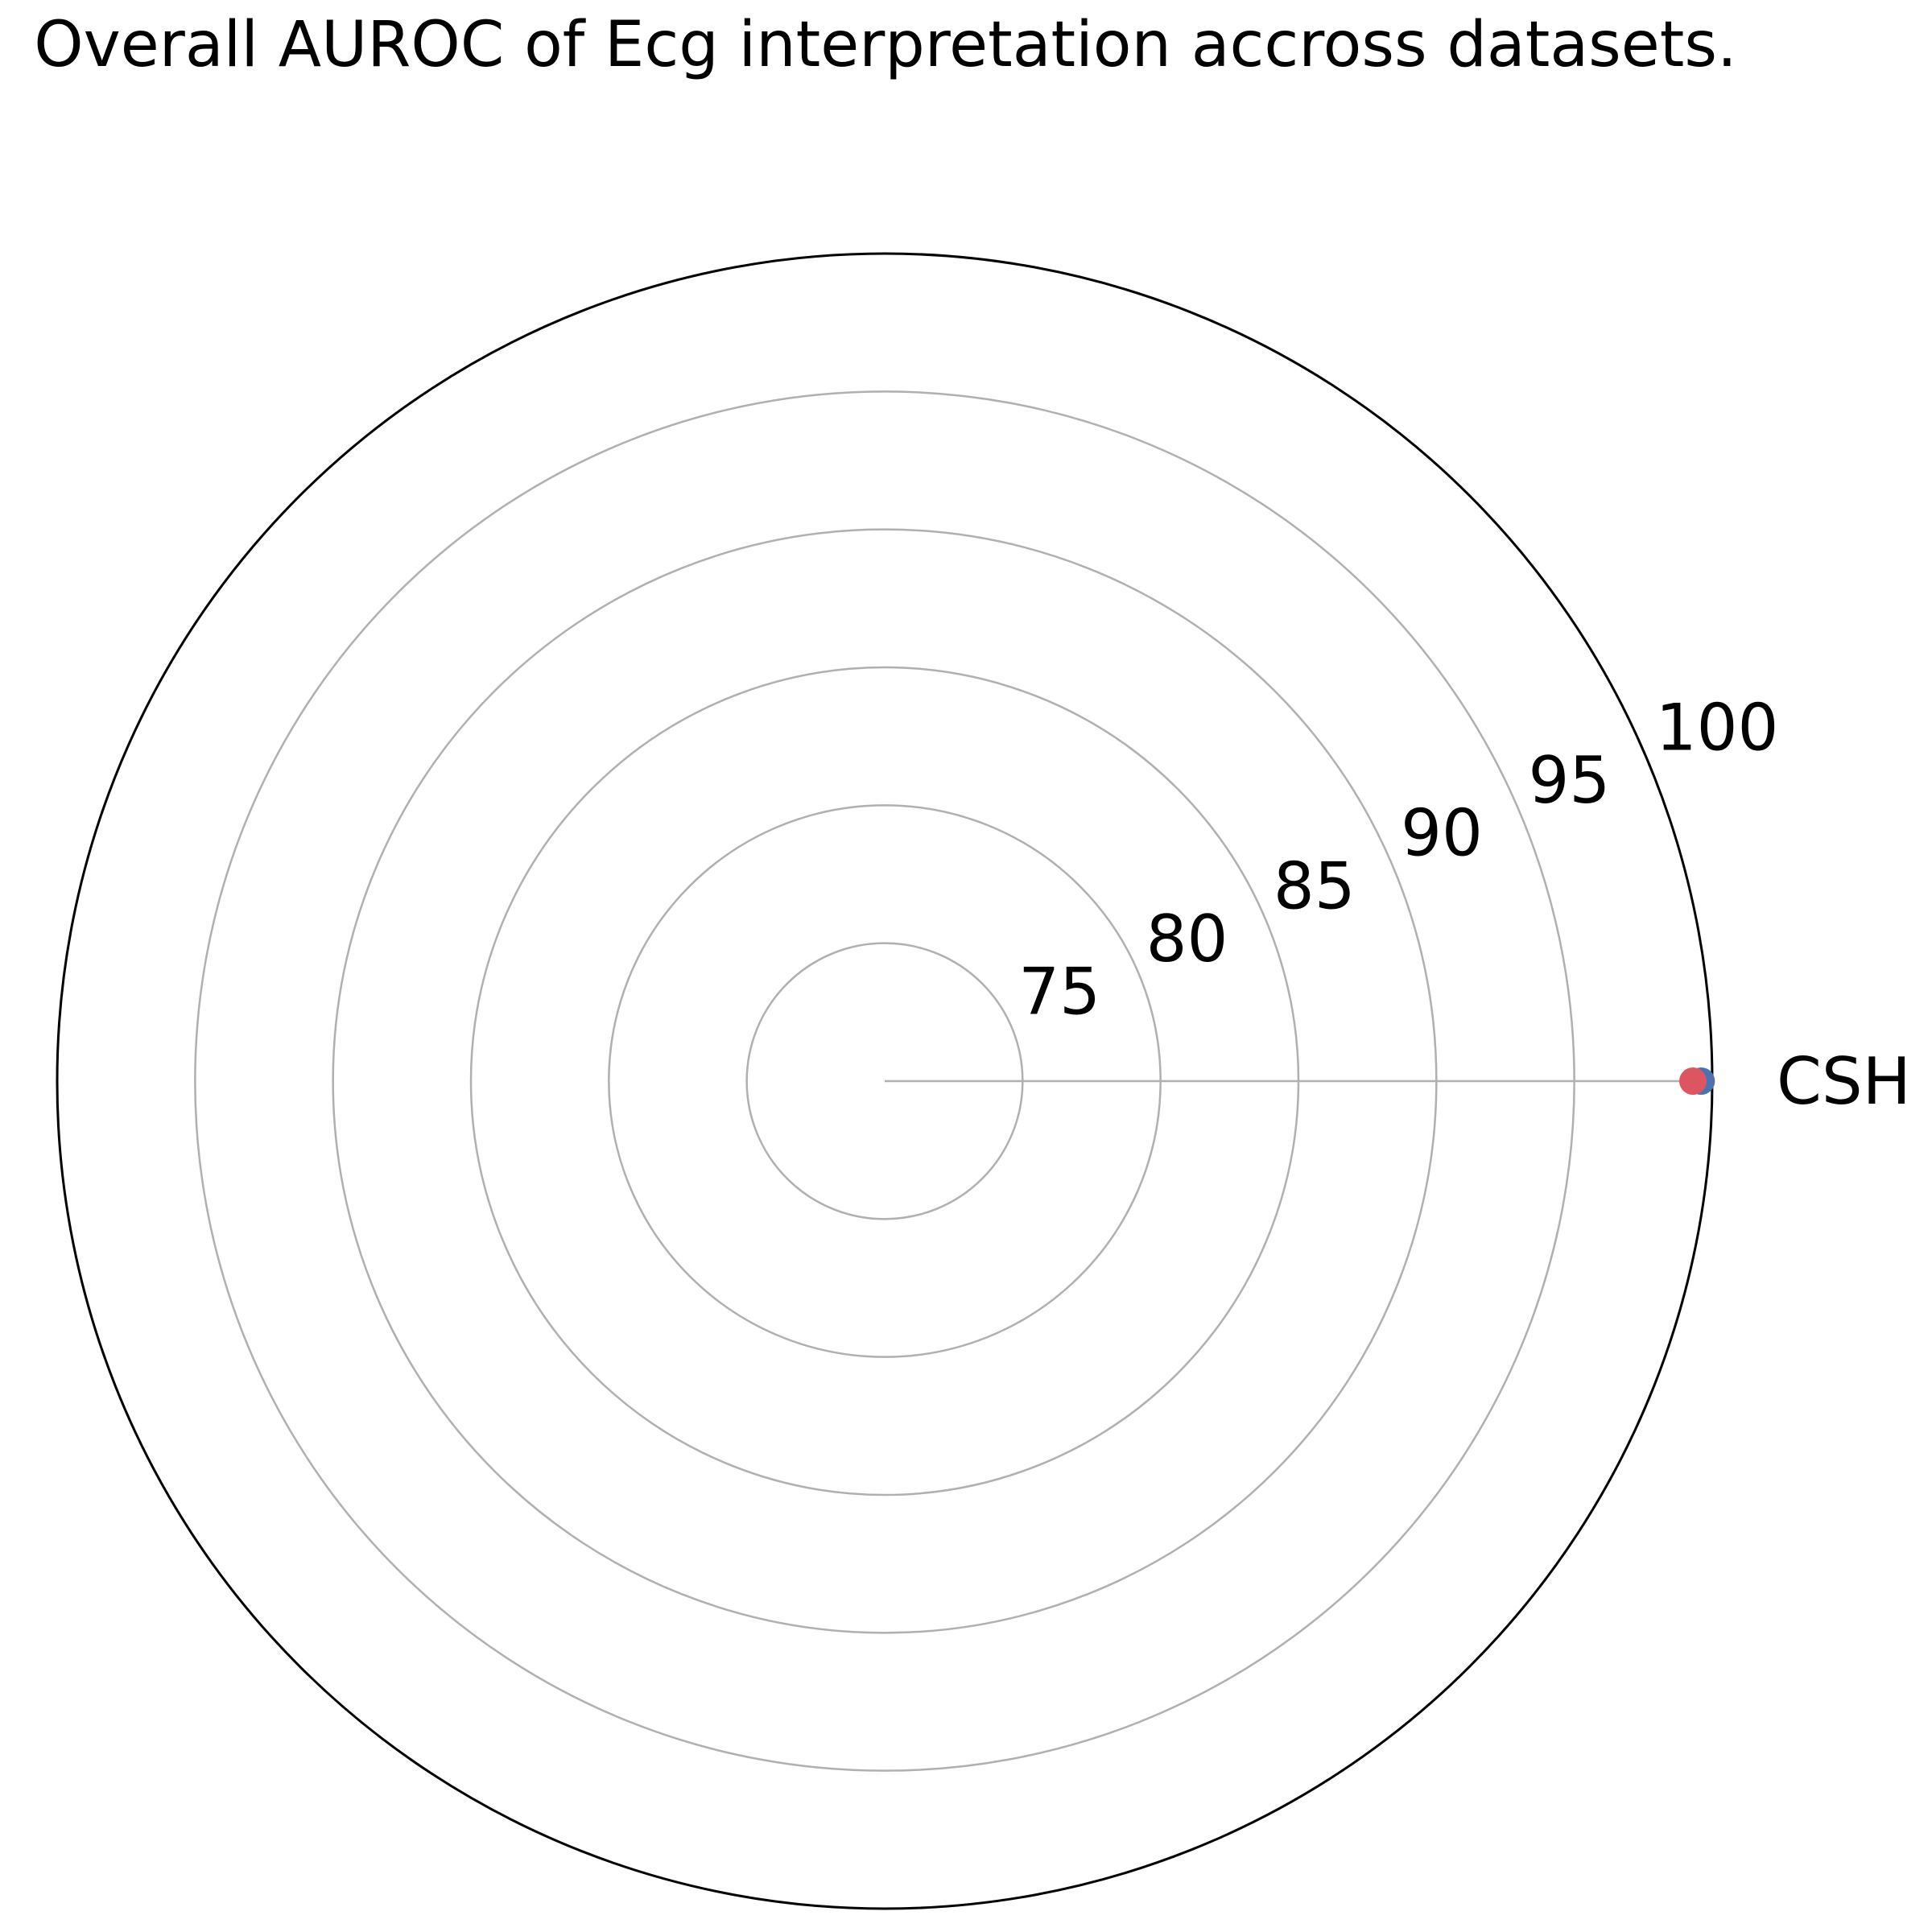  I want to click on r-tick-label: 85, so click(1315, 885).